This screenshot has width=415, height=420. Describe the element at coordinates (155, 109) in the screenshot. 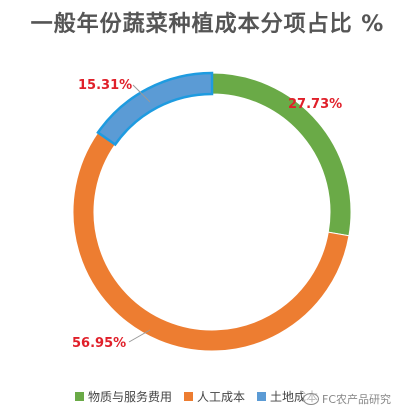

I see `donut-slice-land` at that location.